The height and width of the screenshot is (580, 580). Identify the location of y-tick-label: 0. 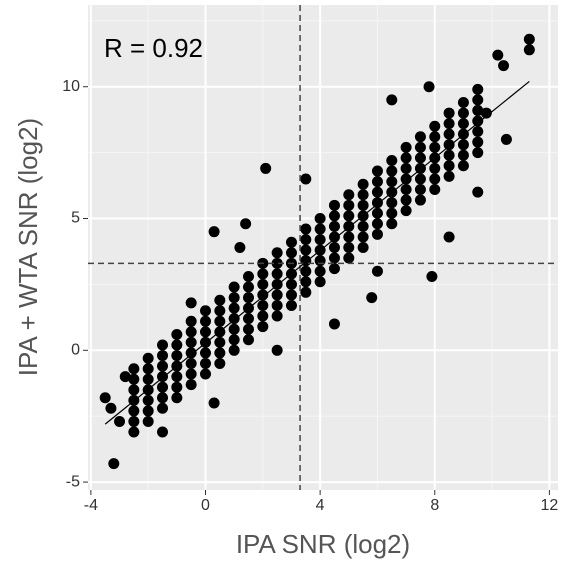
(75, 350).